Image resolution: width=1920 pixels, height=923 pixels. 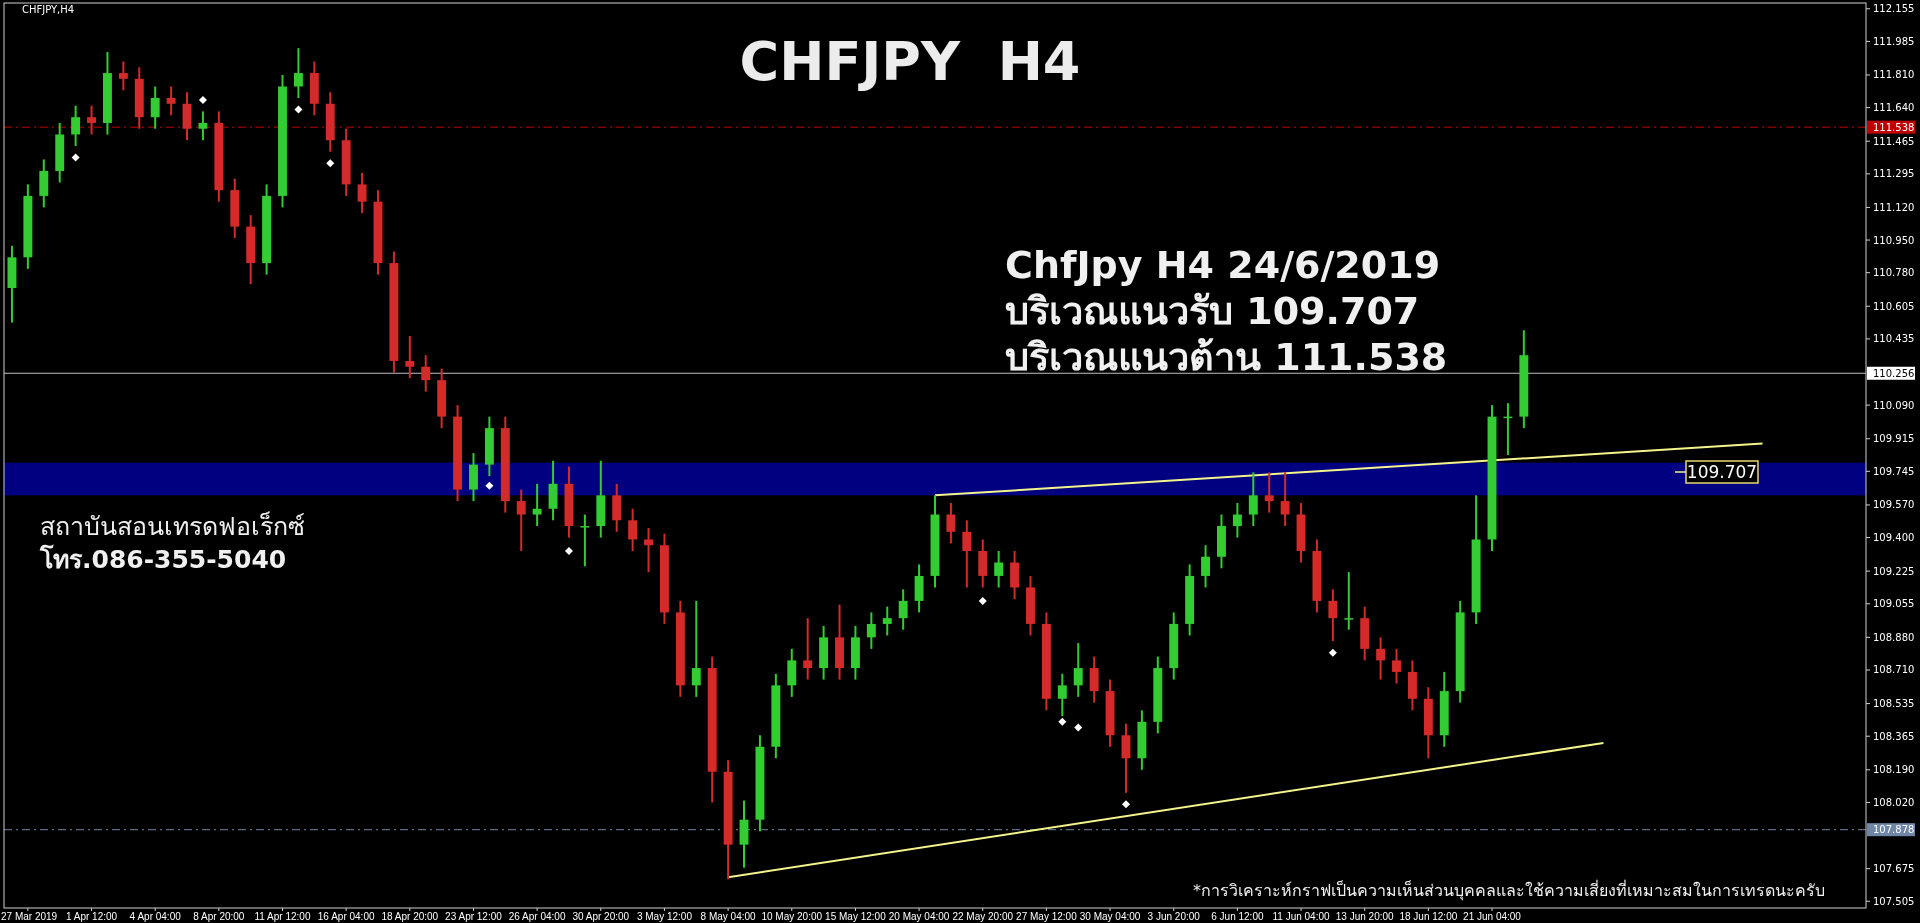 I want to click on x-tick-label: 4 Apr 04:00, so click(x=155, y=916).